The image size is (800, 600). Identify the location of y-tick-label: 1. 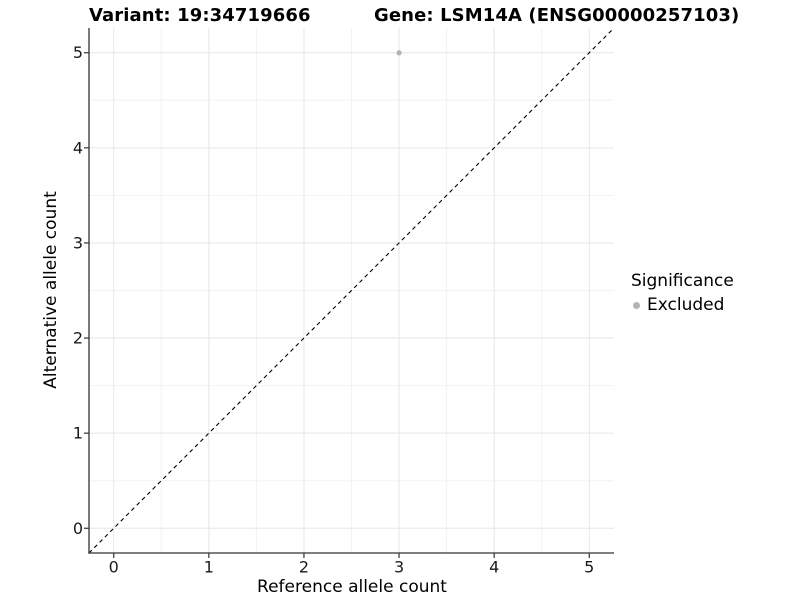
(78, 433).